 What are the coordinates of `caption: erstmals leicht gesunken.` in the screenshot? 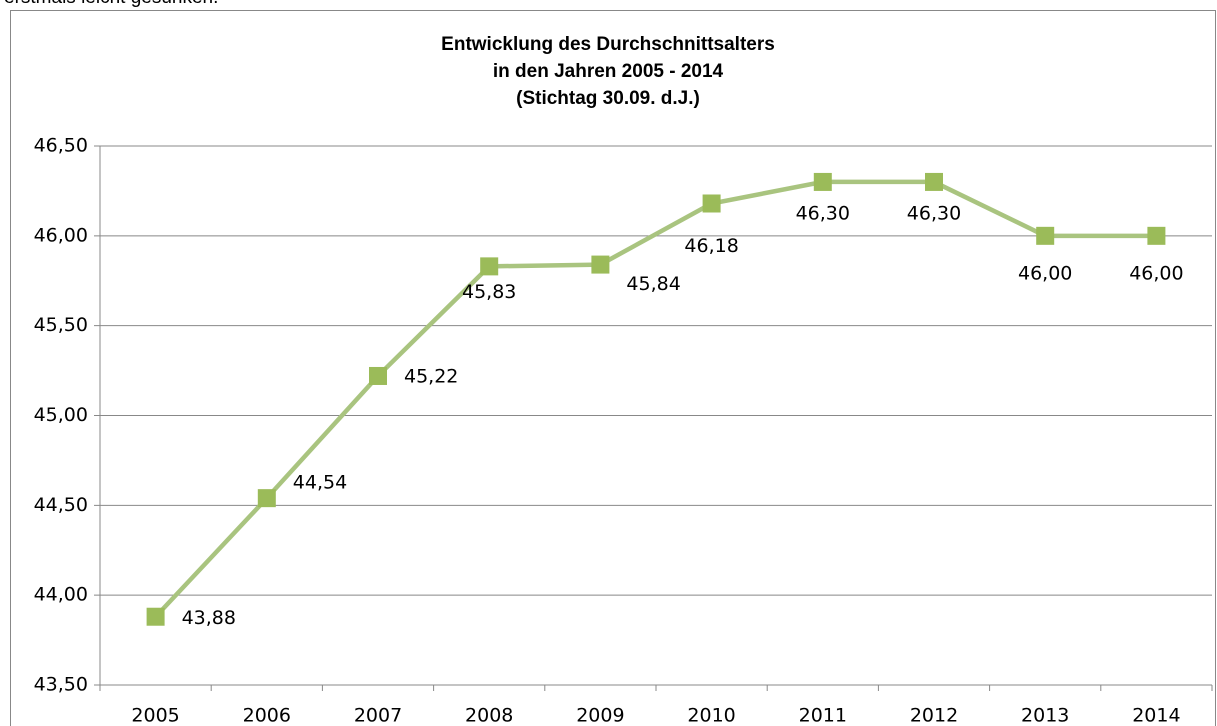 It's located at (111, 4).